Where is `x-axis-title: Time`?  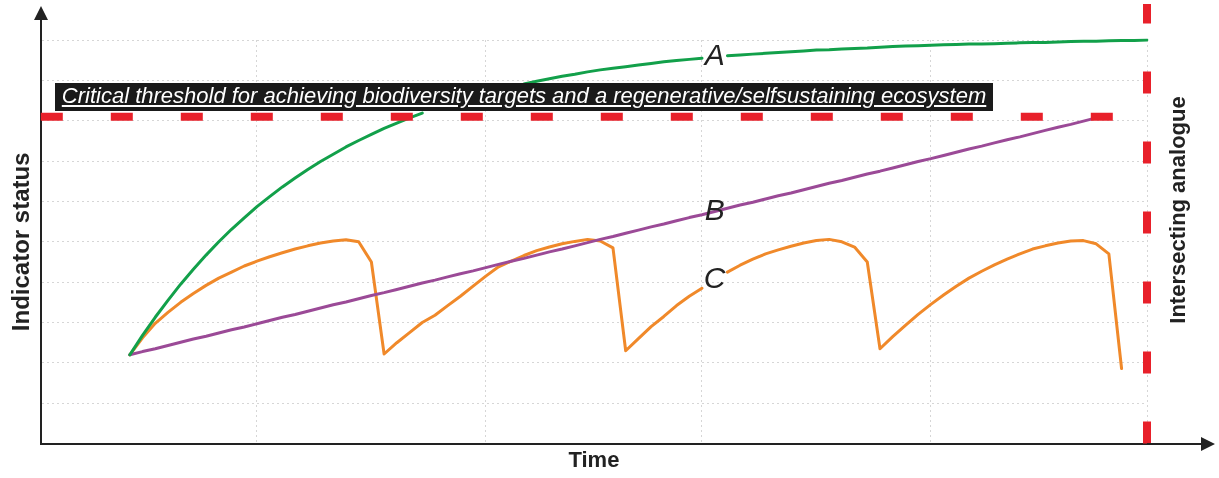
x-axis-title: Time is located at coordinates (594, 459).